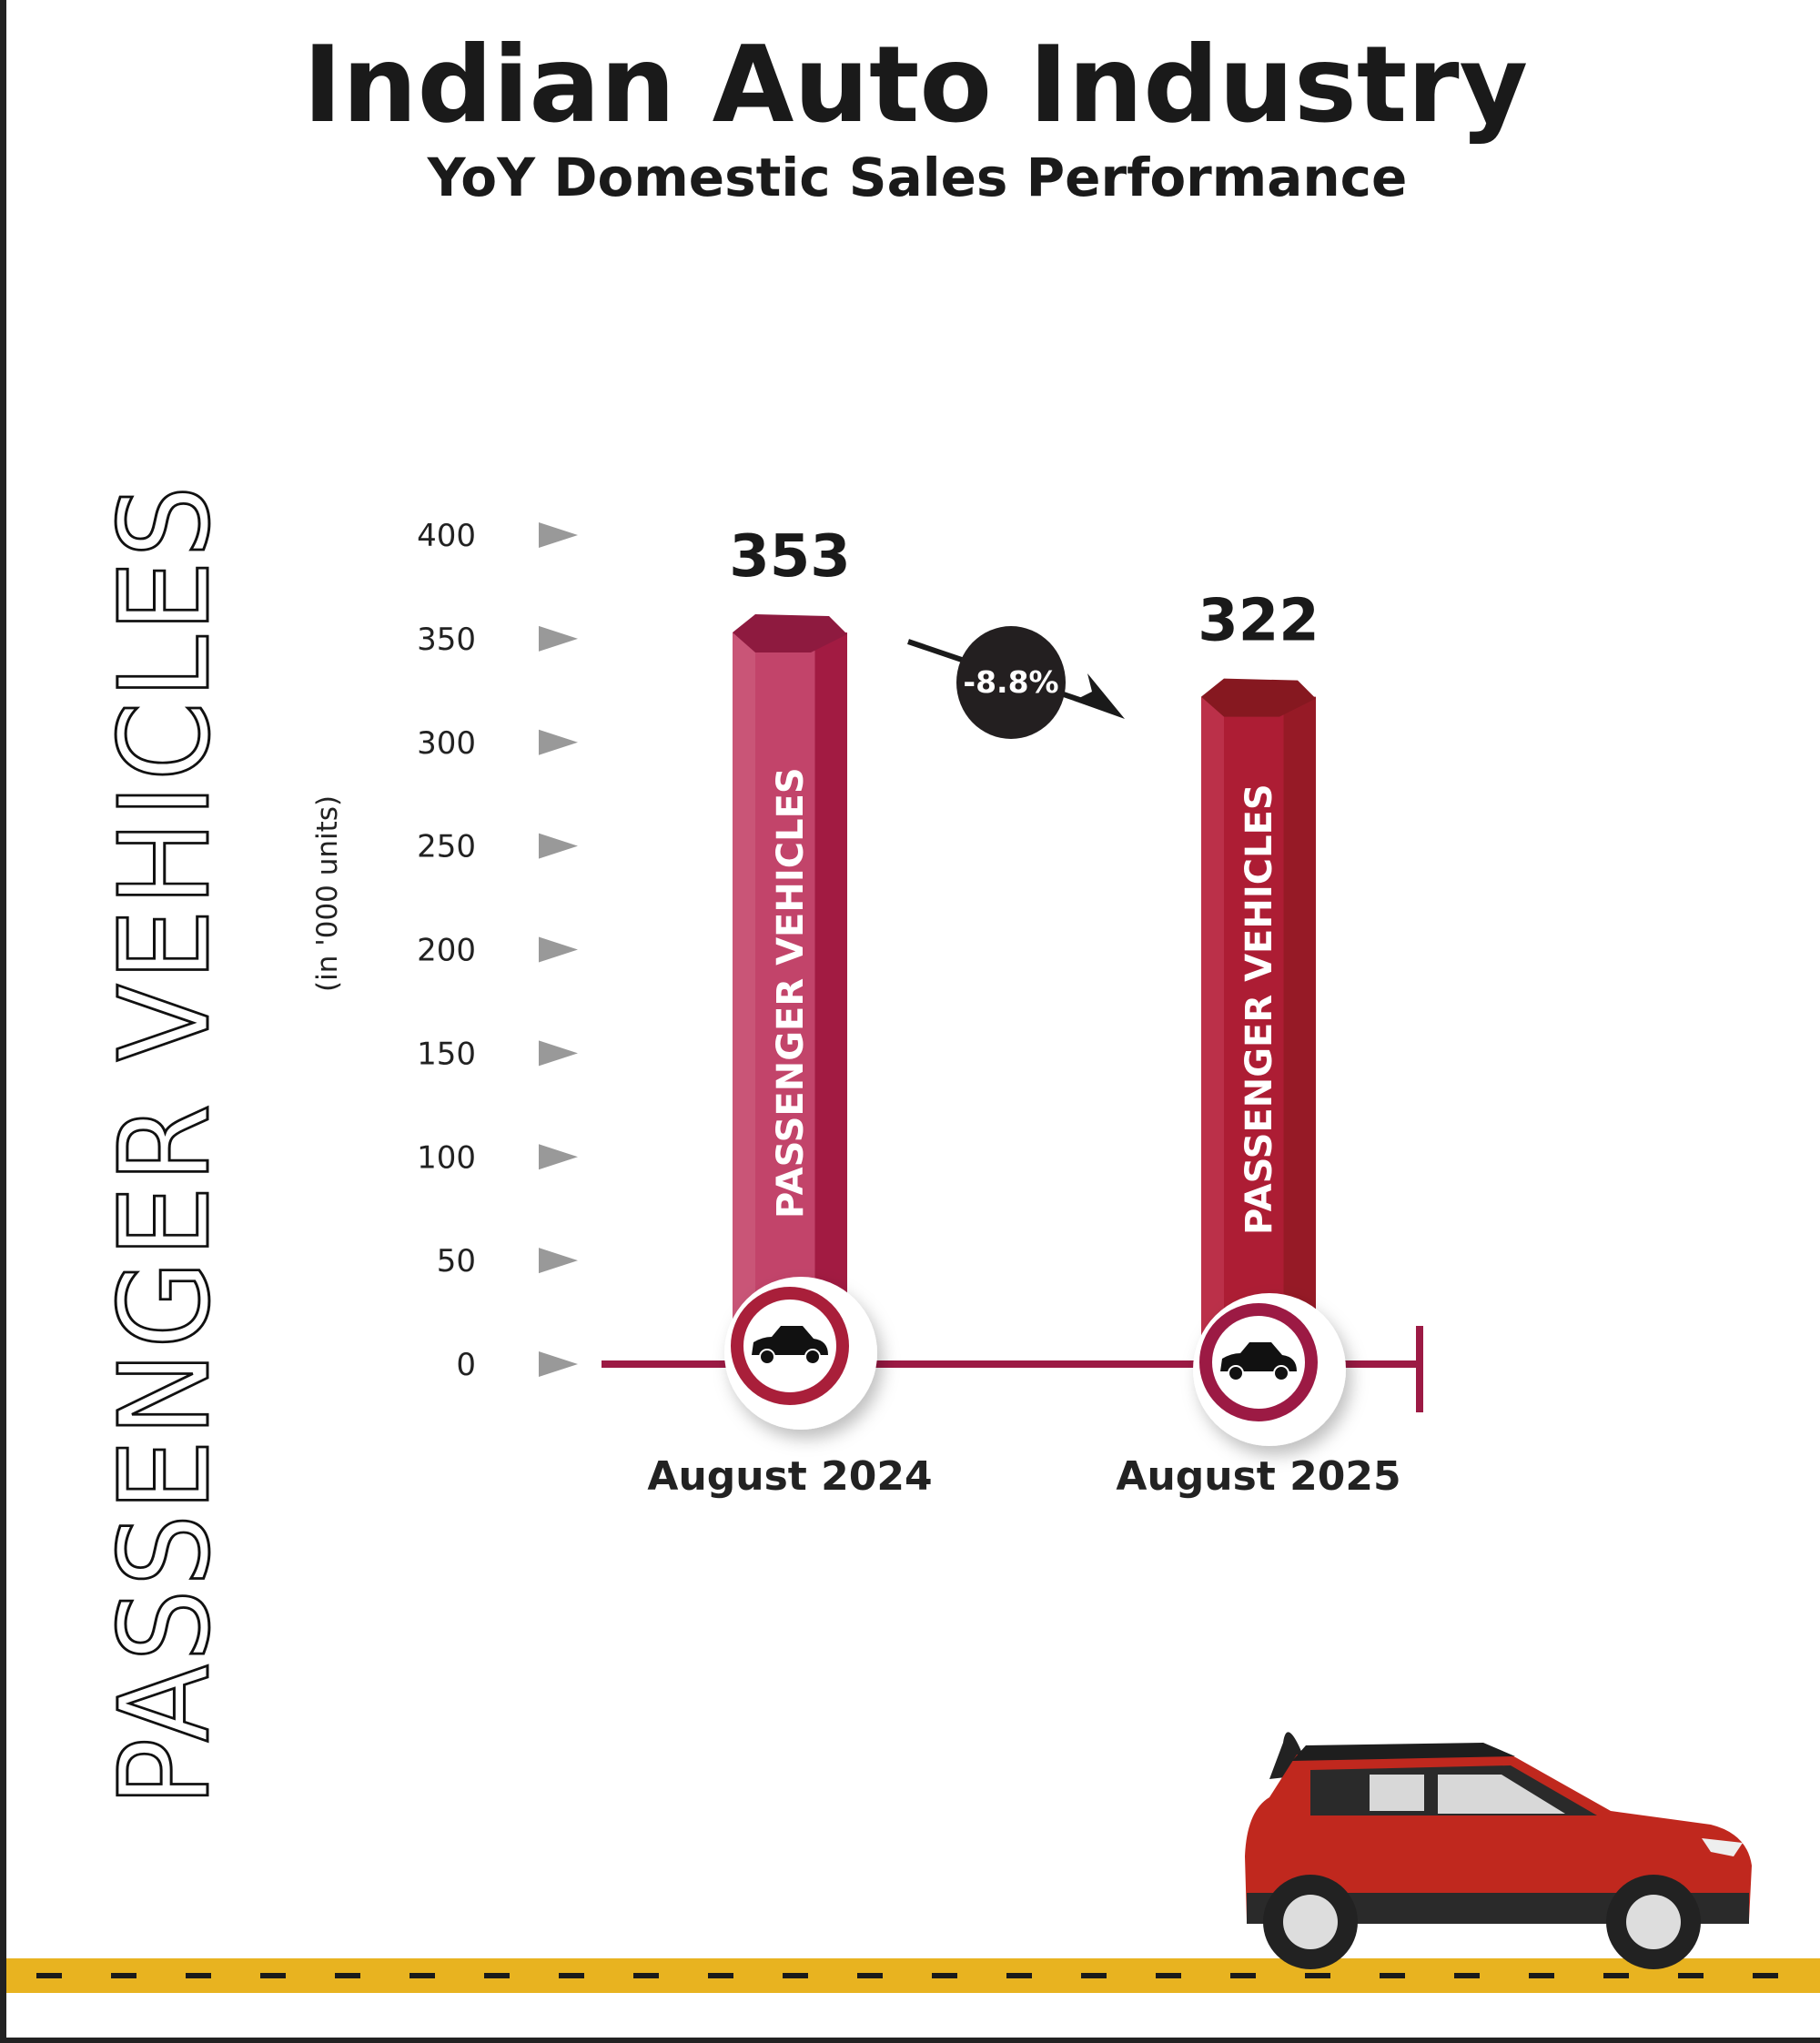 Image resolution: width=1820 pixels, height=2043 pixels. Describe the element at coordinates (1100, 696) in the screenshot. I see `trend-arrow-head-icon` at that location.